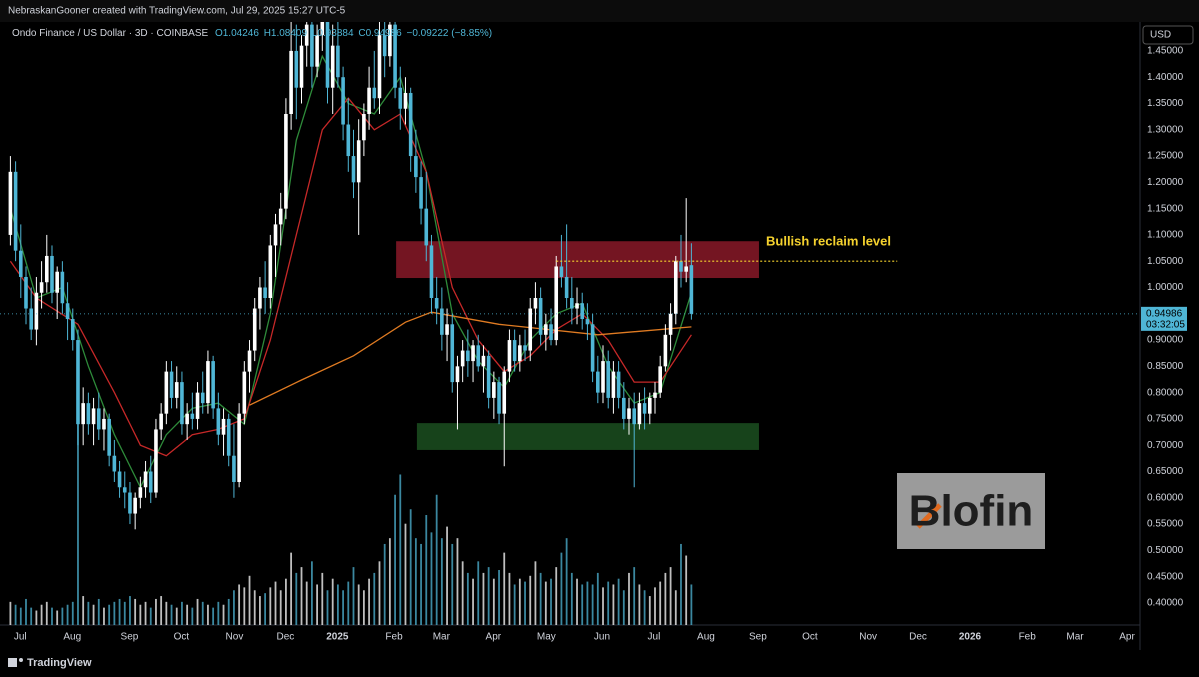 The width and height of the screenshot is (1199, 677). I want to click on y-tick-label: 1.35000, so click(1165, 103).